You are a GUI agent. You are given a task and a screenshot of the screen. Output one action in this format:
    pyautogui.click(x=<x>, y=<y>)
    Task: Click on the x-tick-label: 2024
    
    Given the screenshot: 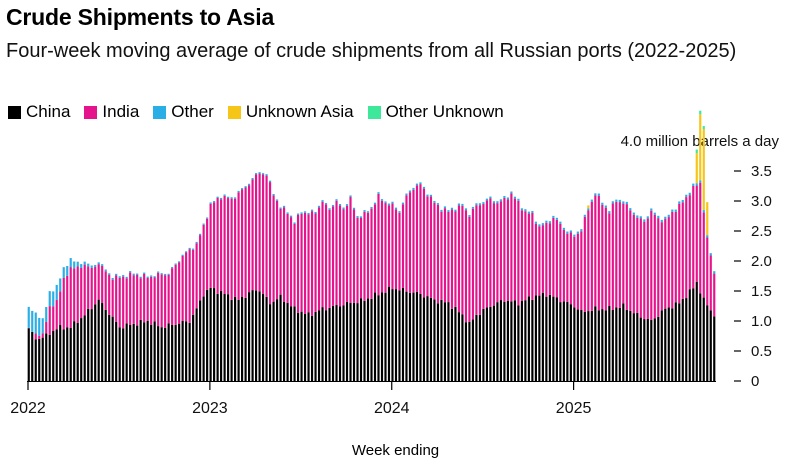 What is the action you would take?
    pyautogui.click(x=392, y=408)
    